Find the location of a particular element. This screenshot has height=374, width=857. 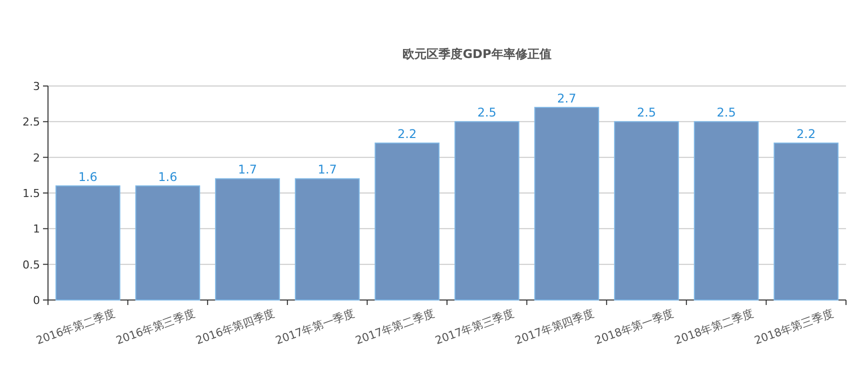

y-tick-label: 1.5 is located at coordinates (31, 193).